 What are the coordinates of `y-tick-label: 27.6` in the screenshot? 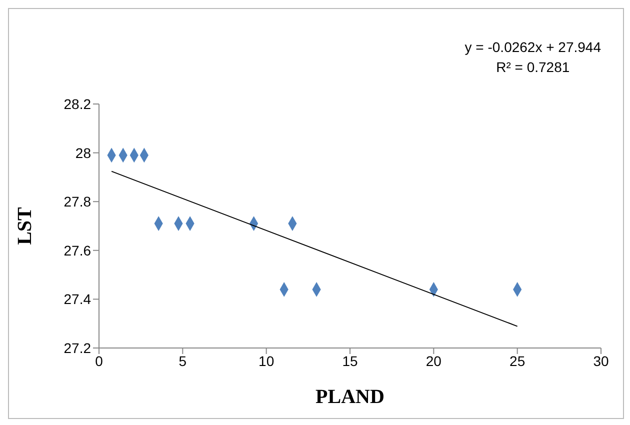 It's located at (78, 250).